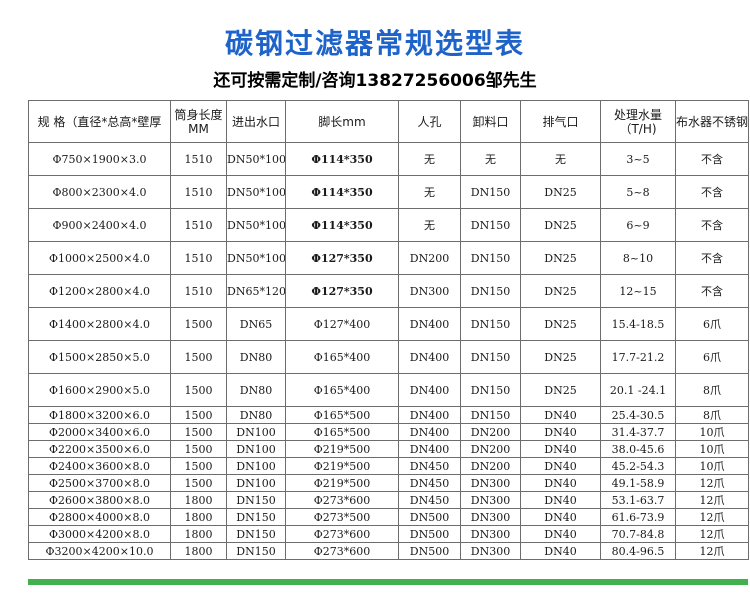 The image size is (750, 593). Describe the element at coordinates (256, 291) in the screenshot. I see `cell-inlet-outlet: DN65*120` at that location.